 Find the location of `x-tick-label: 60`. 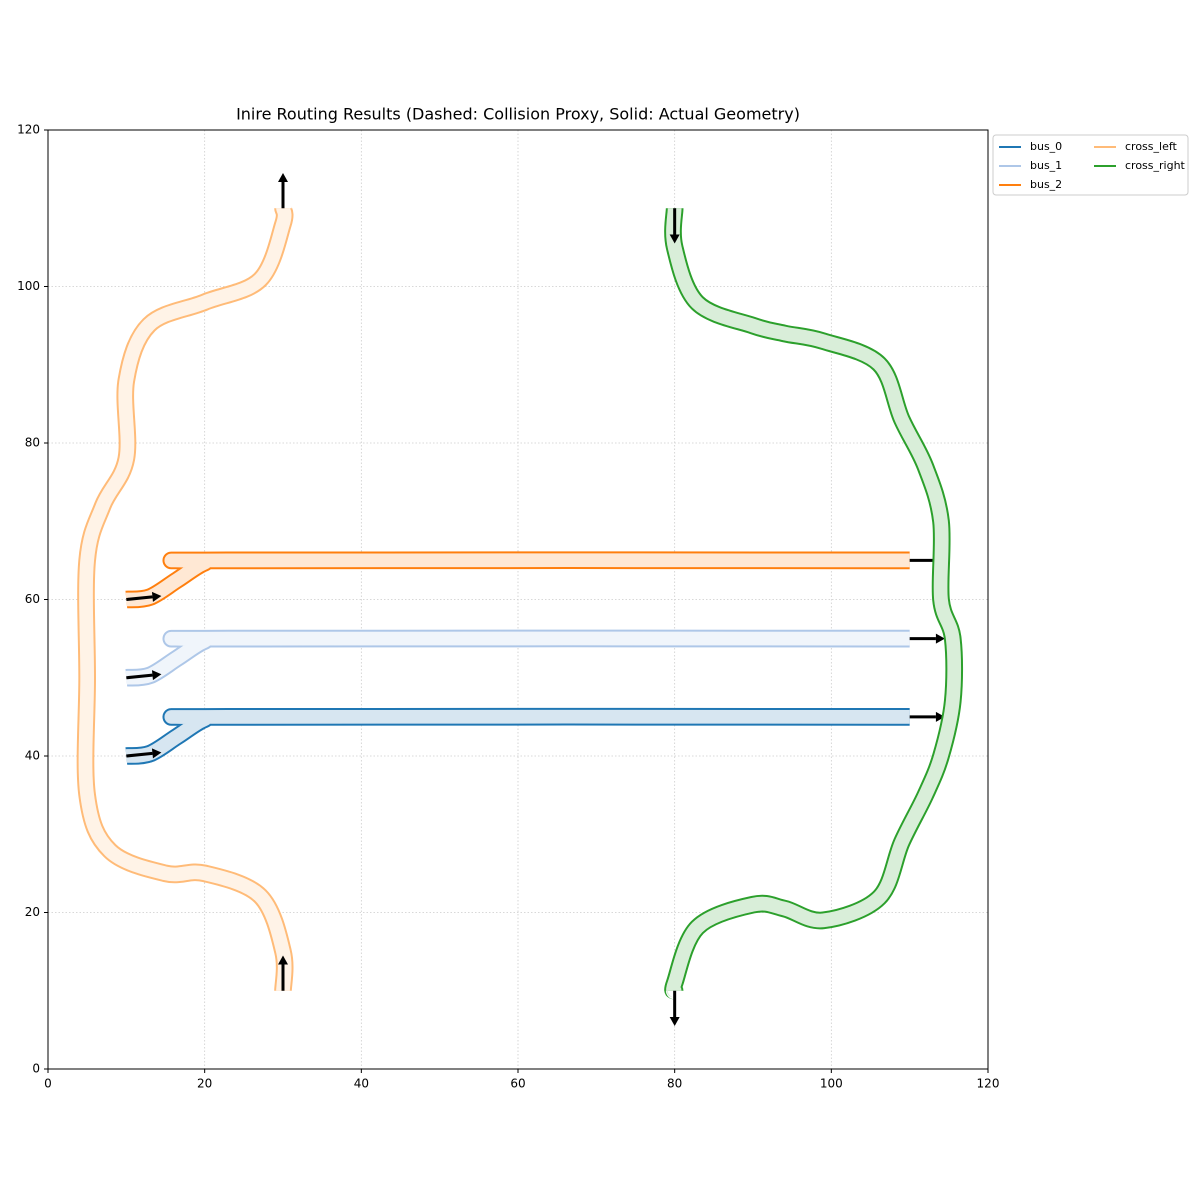

x-tick-label: 60 is located at coordinates (517, 1084).